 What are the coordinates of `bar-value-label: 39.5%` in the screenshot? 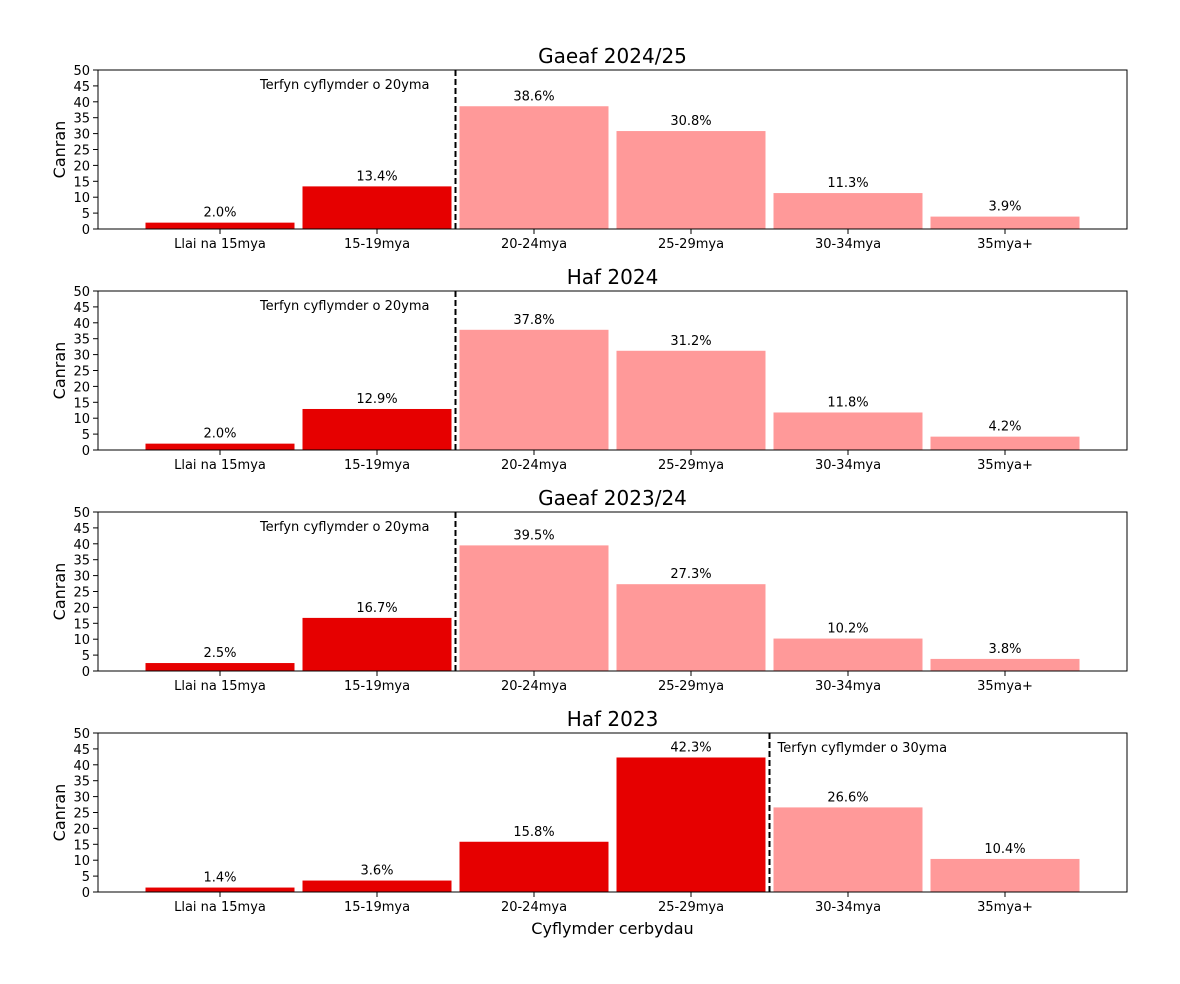 It's located at (533, 535).